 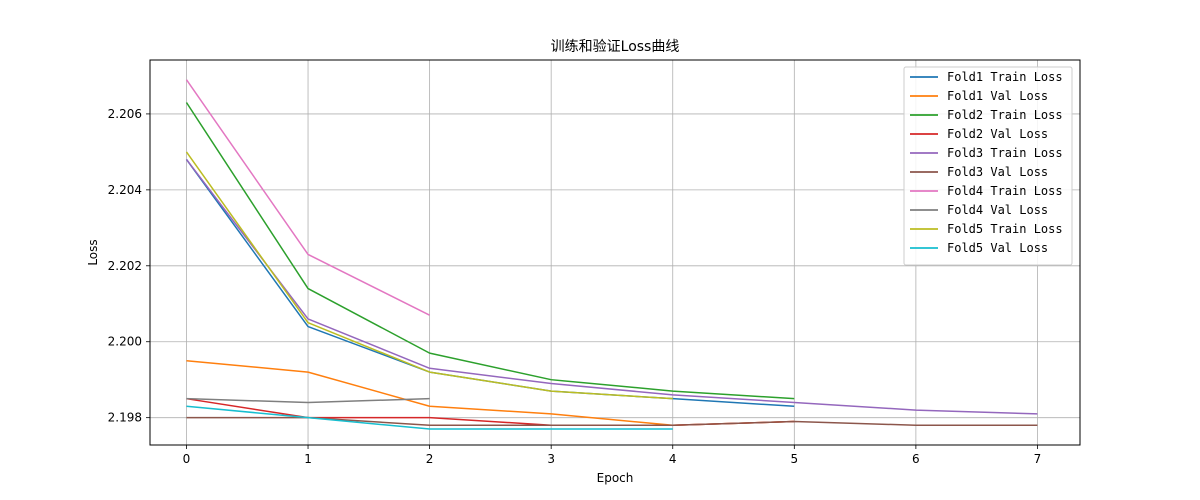 I want to click on x-tick-label: 7, so click(x=1038, y=459).